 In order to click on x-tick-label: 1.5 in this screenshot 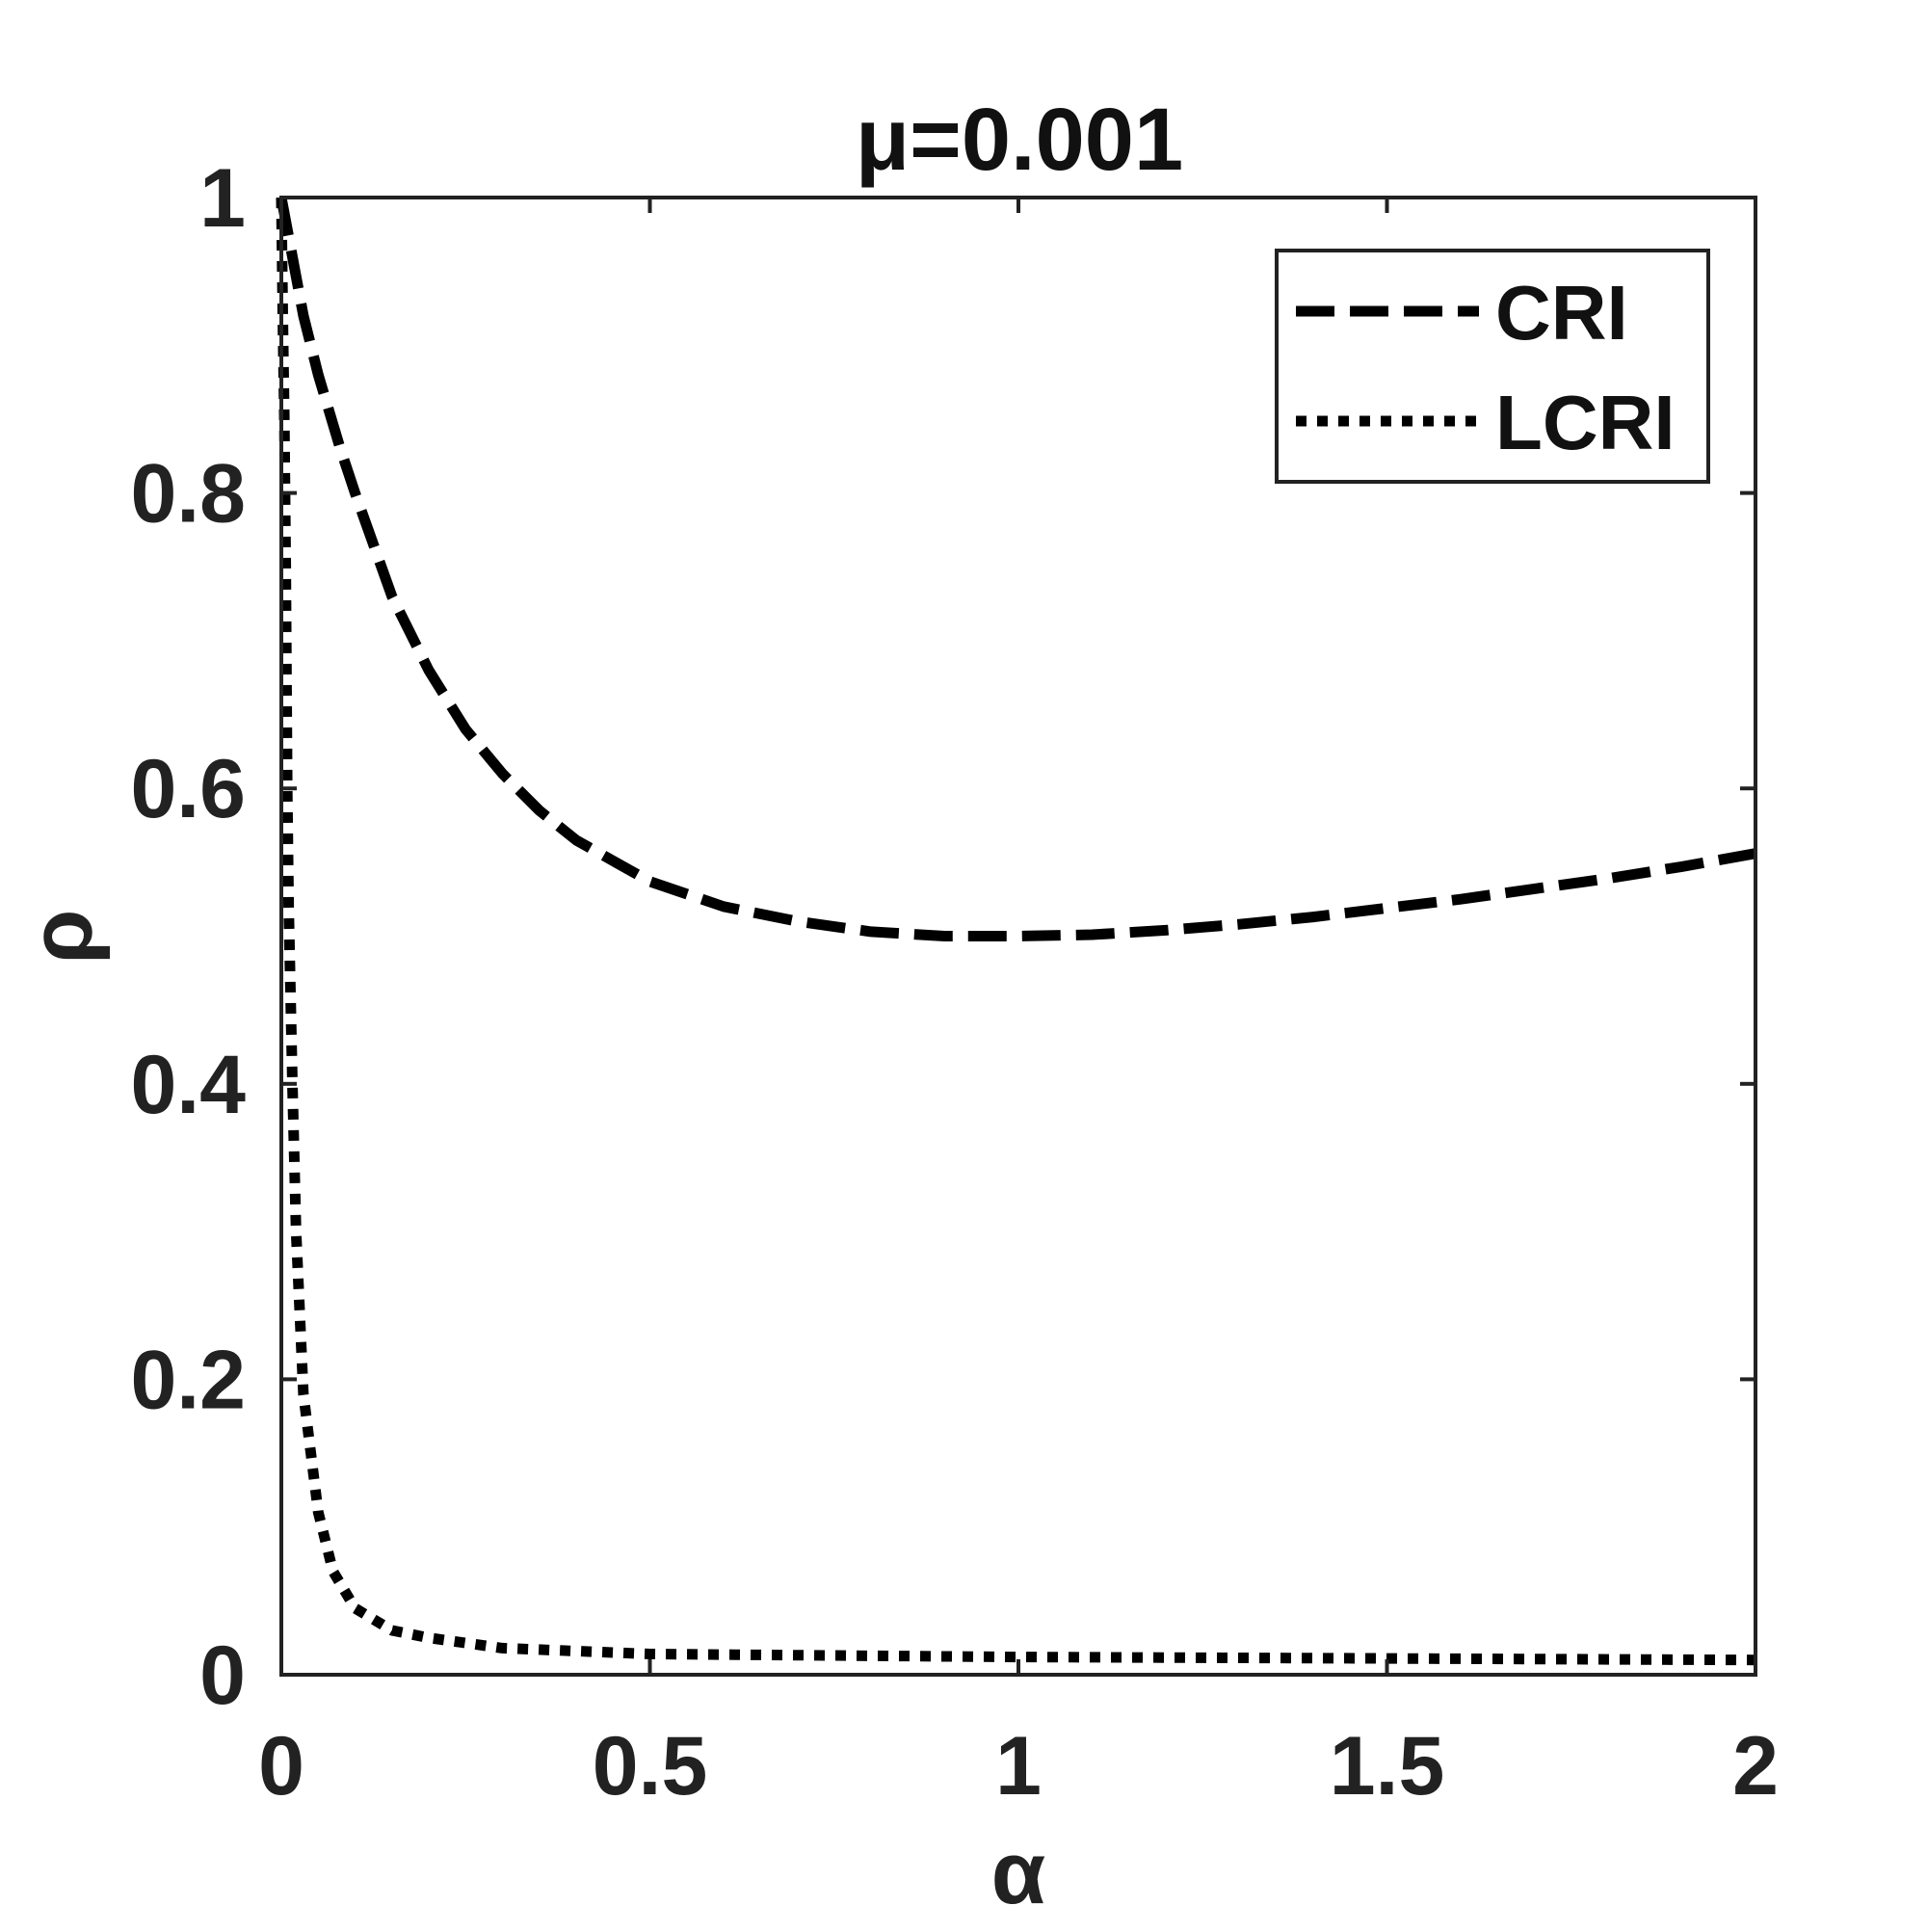, I will do `click(1387, 1766)`.